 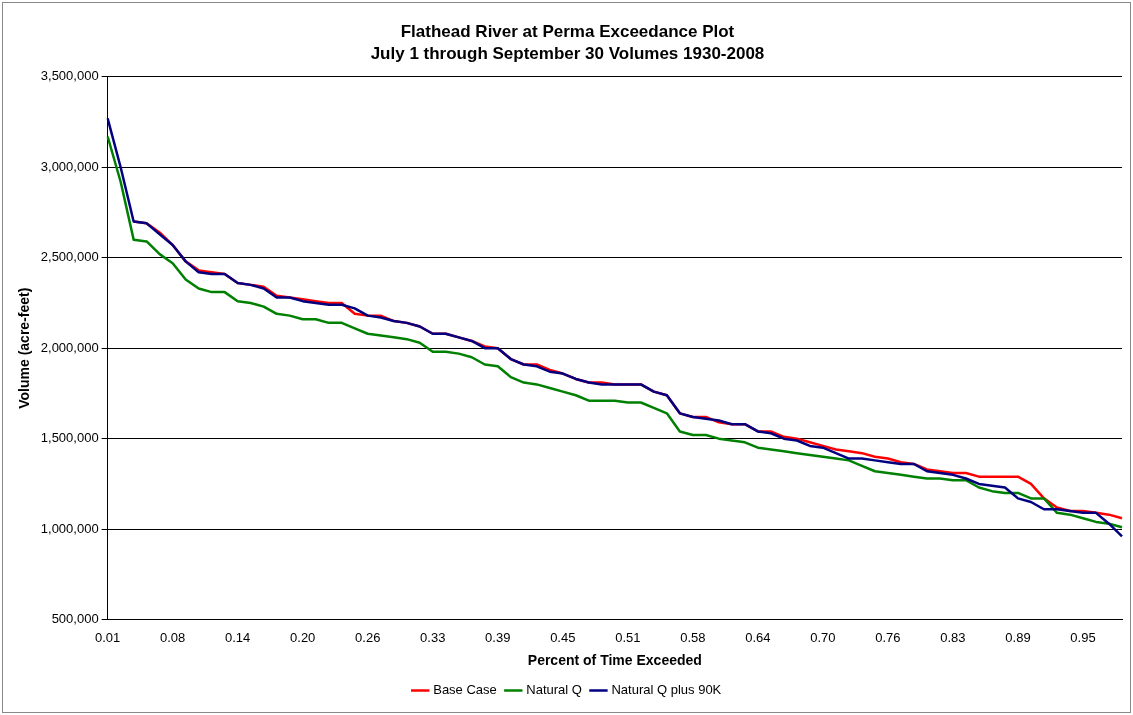 I want to click on x-tick-label: 0.76, so click(x=888, y=637).